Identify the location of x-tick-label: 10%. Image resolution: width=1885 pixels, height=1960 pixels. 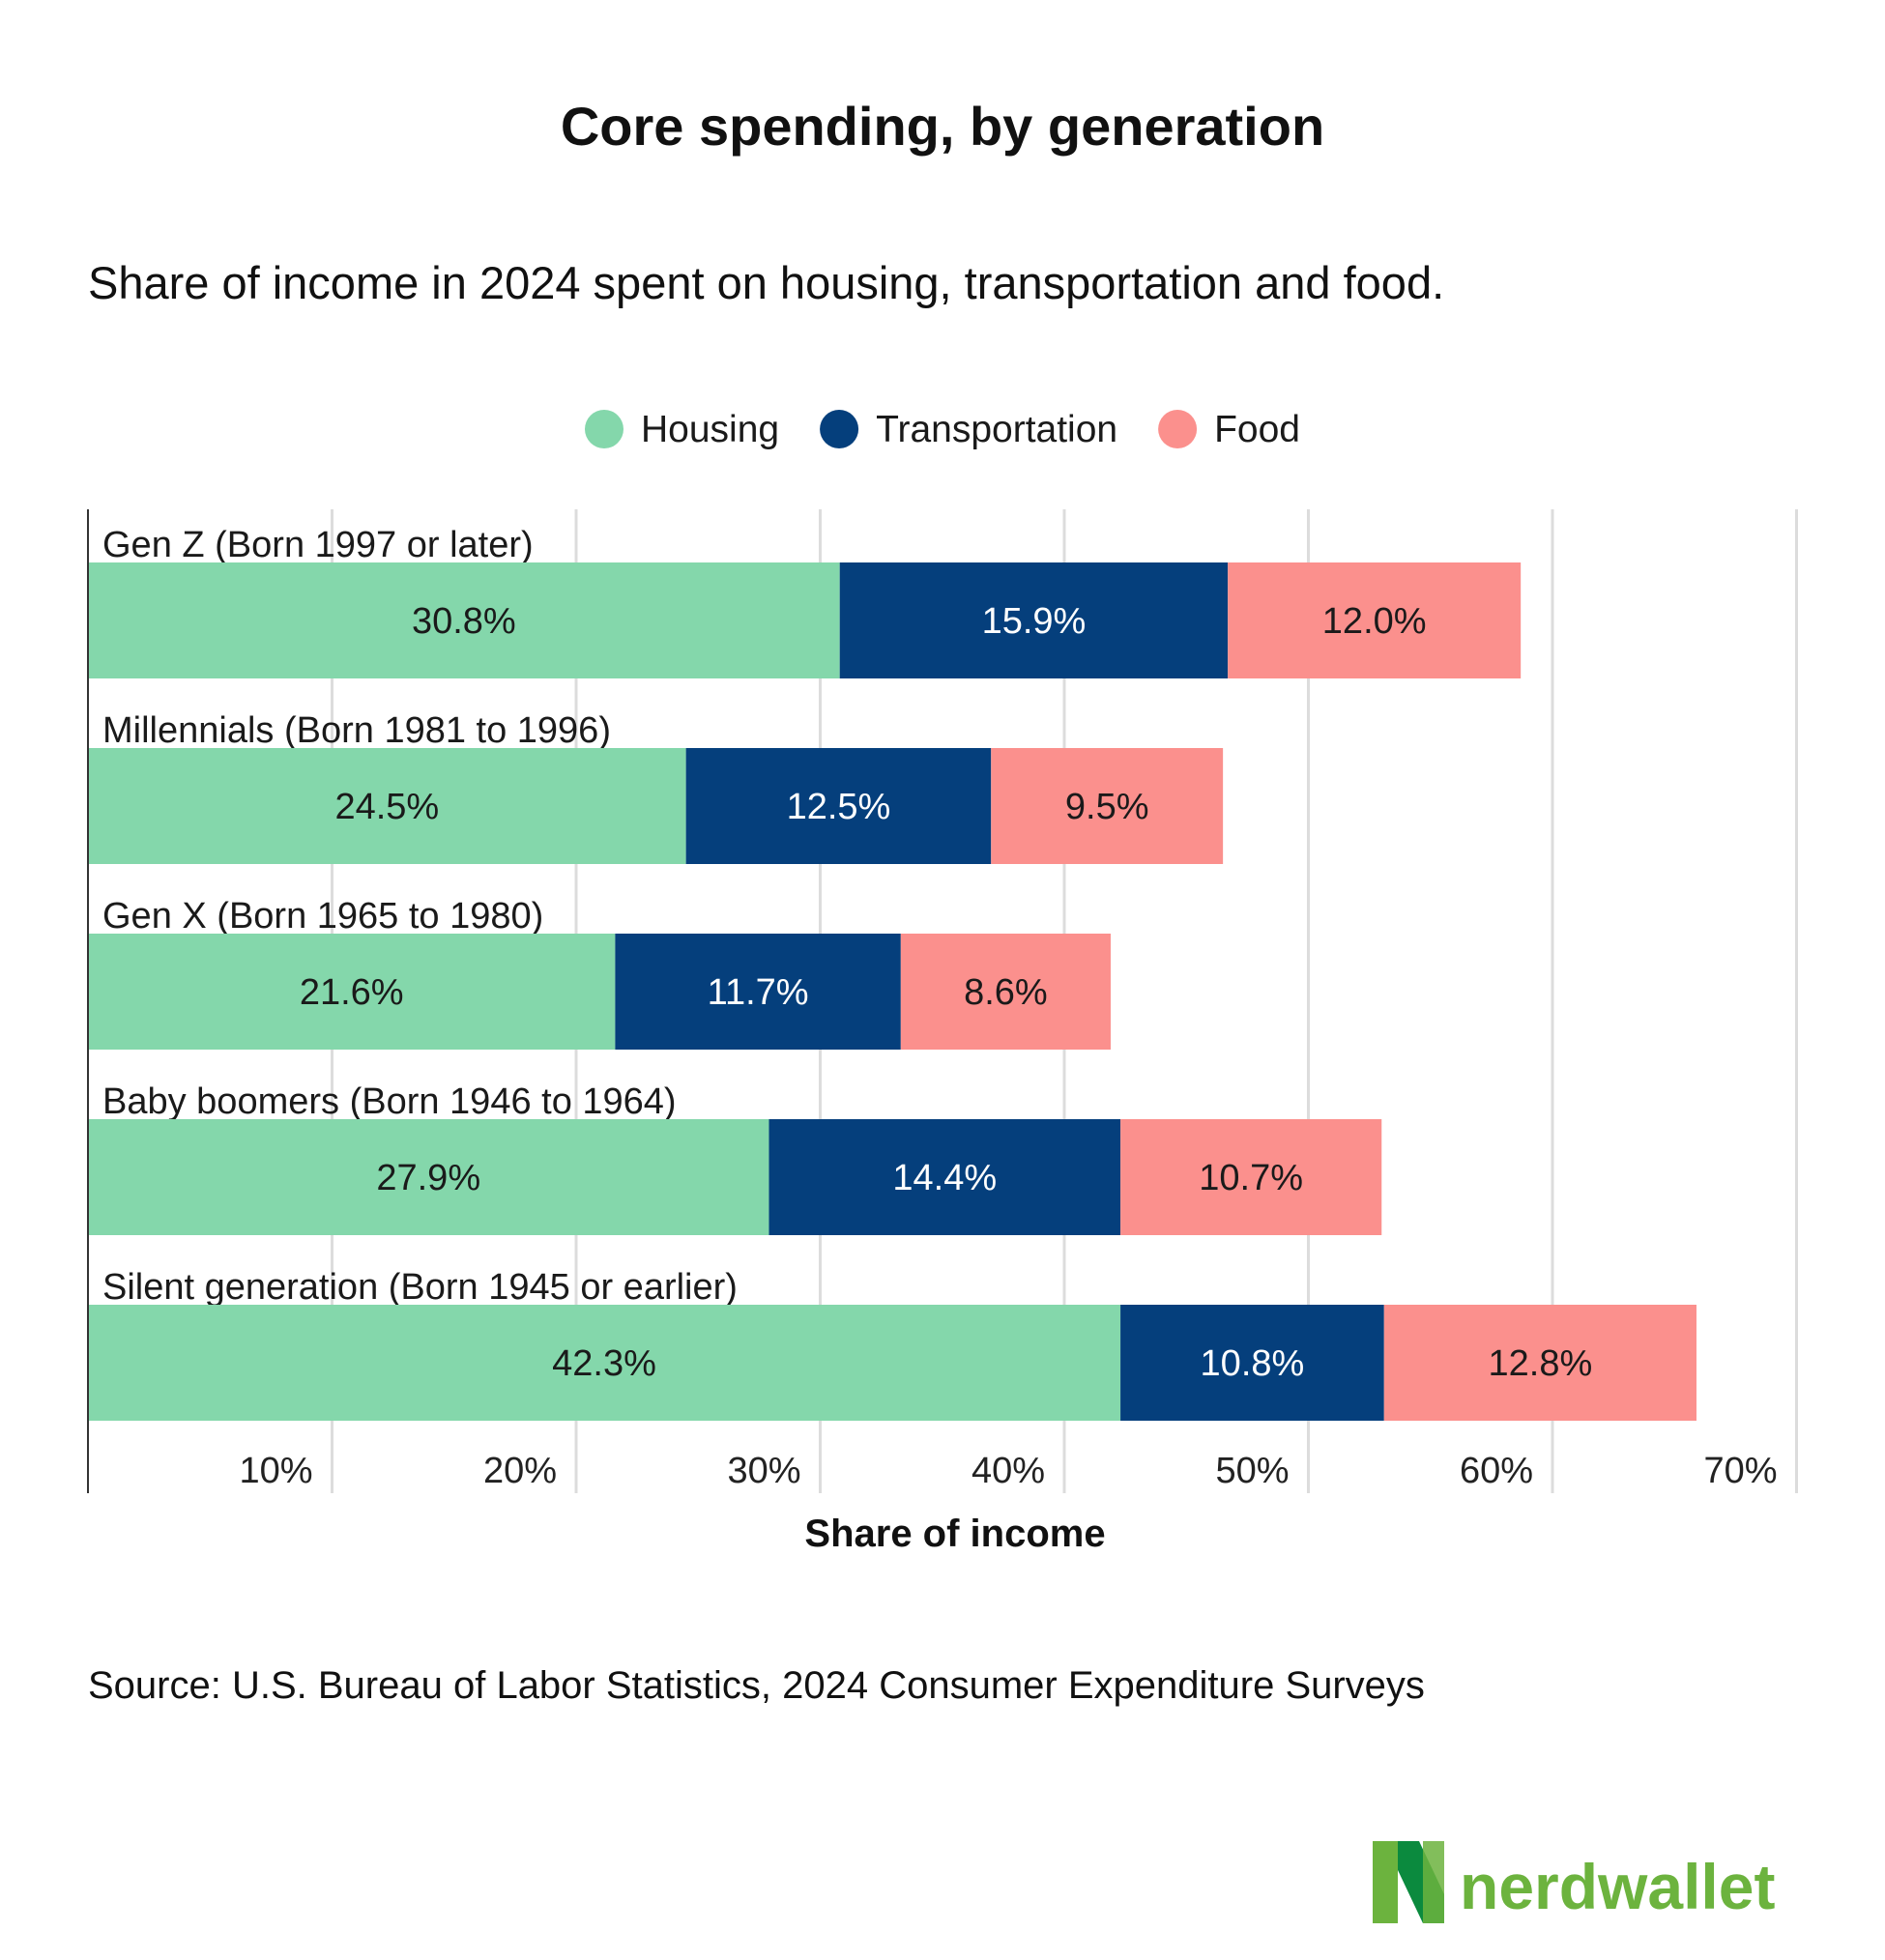
(275, 1471).